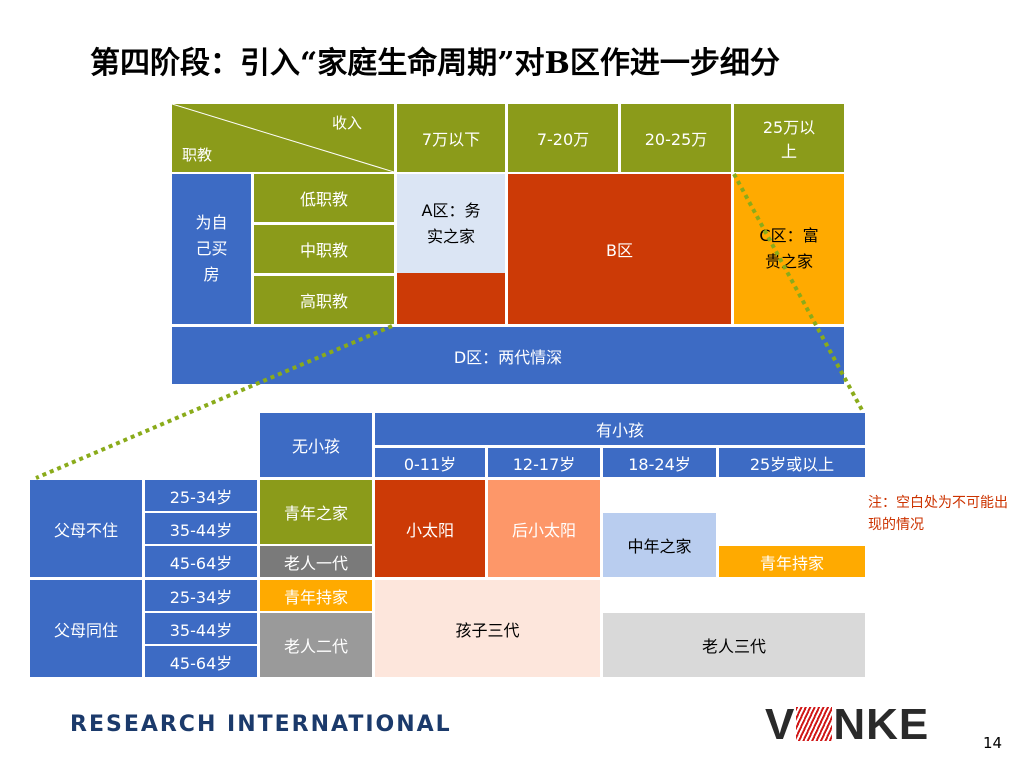  I want to click on diagonal-line, so click(283, 138).